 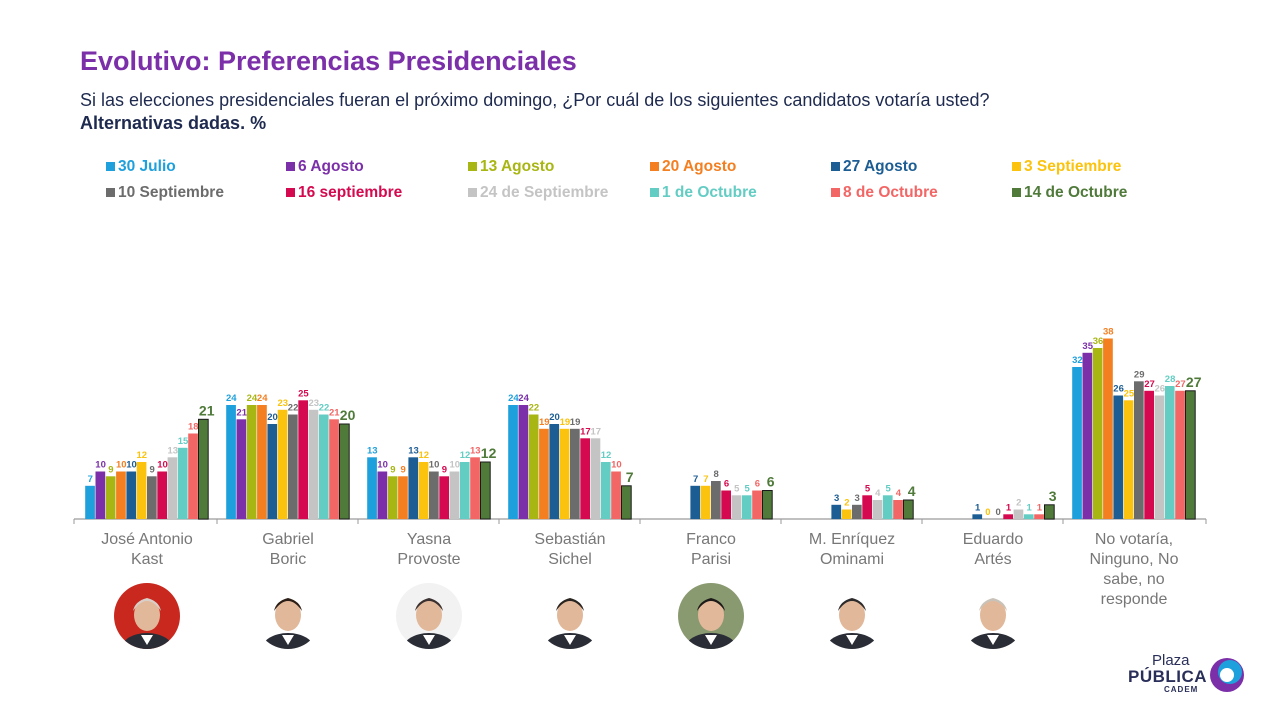 What do you see at coordinates (884, 193) in the screenshot?
I see `legend-item: 8 de Octubre` at bounding box center [884, 193].